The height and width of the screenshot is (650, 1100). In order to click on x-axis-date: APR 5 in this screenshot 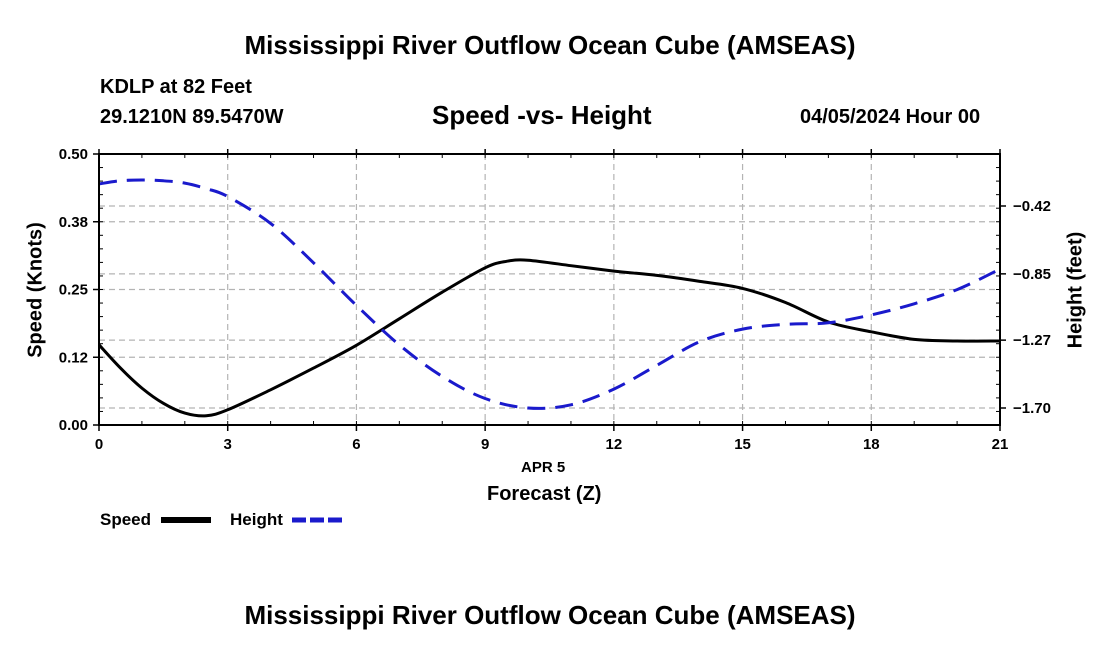, I will do `click(543, 467)`.